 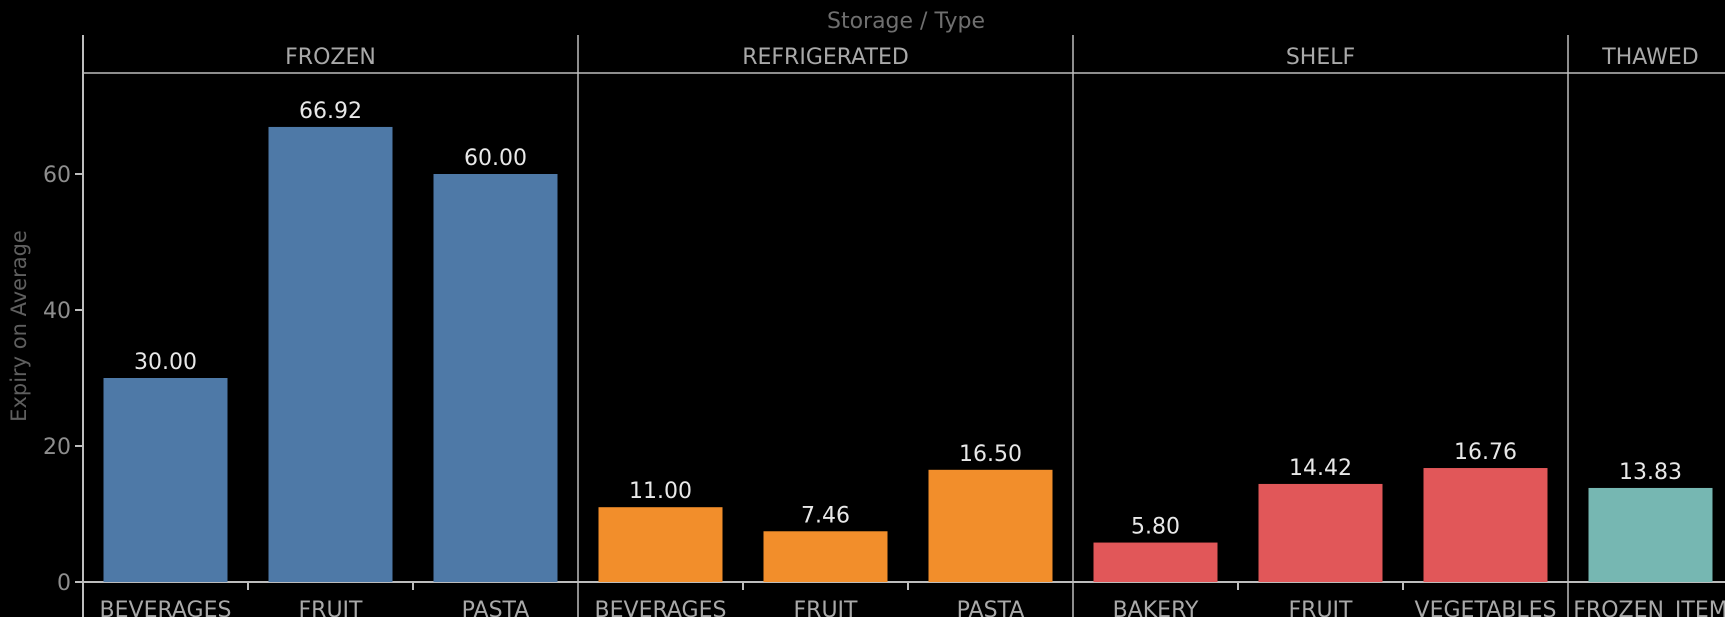 I want to click on y-tick-label: 0, so click(x=64, y=583).